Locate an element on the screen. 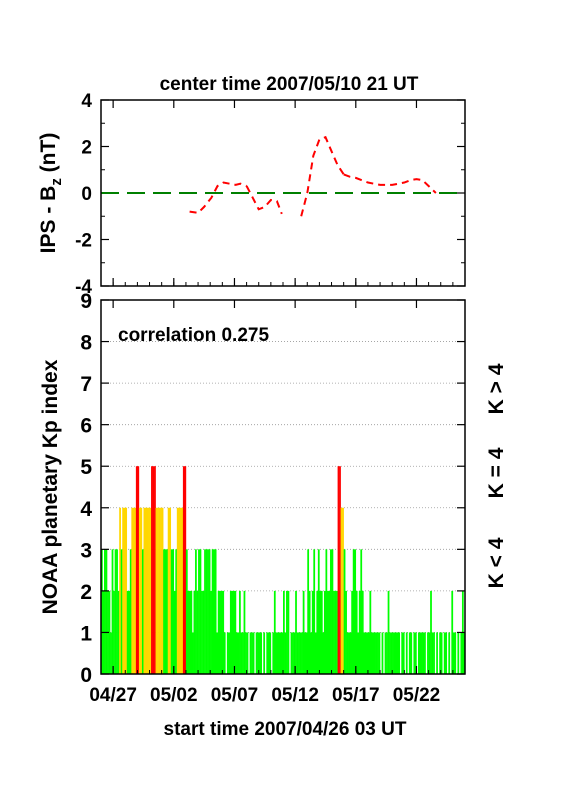 The height and width of the screenshot is (793, 566). correlation-label: correlation 0.275 is located at coordinates (193, 335).